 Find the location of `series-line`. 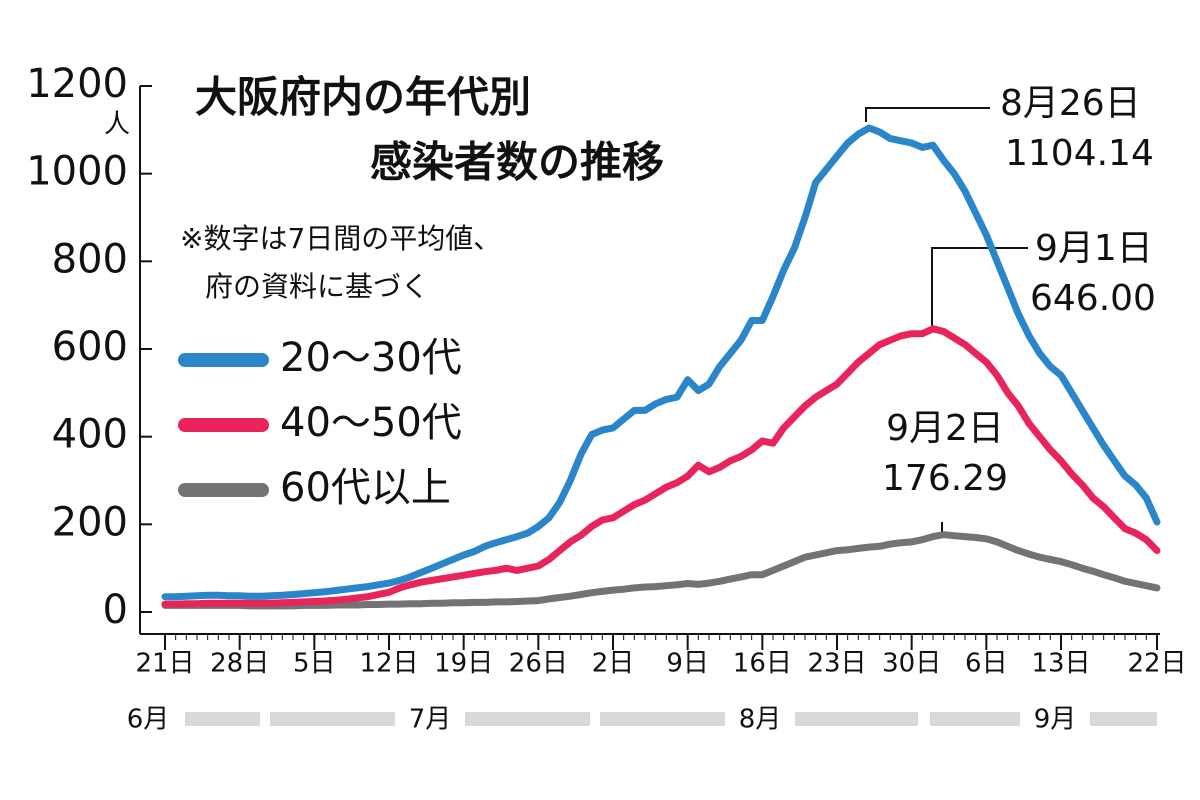

series-line is located at coordinates (661, 570).